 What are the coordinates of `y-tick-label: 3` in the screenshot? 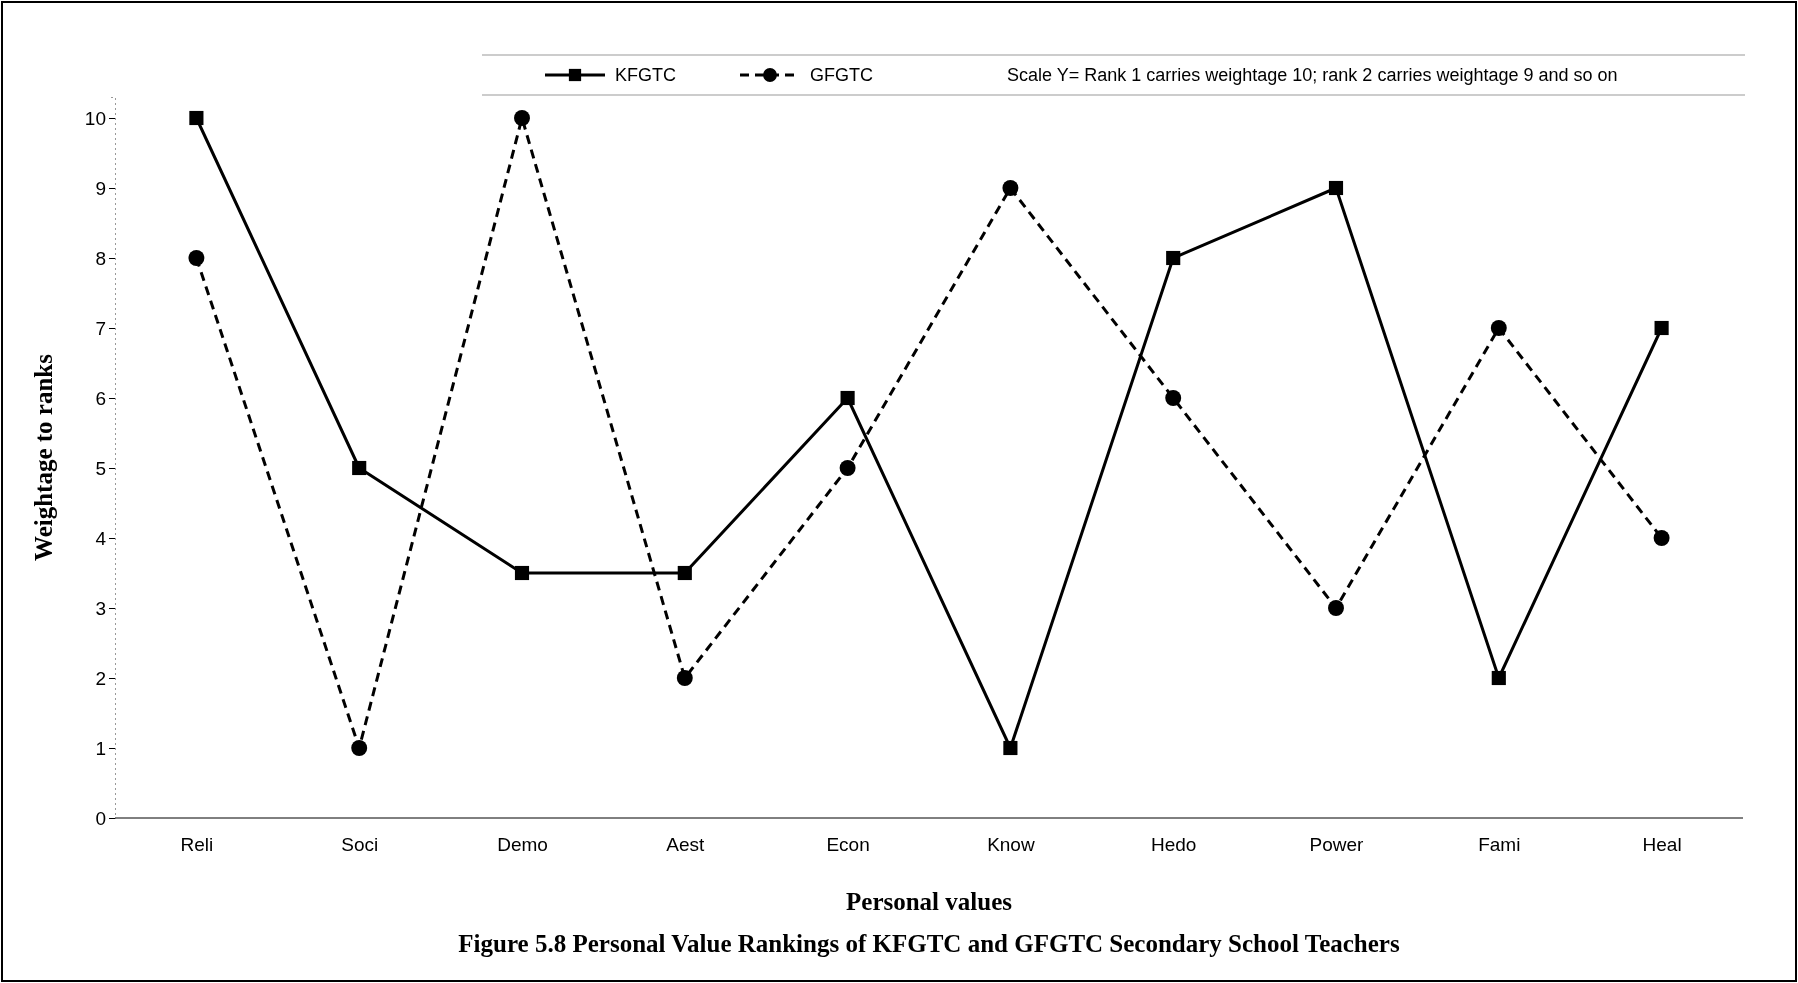 It's located at (100, 608).